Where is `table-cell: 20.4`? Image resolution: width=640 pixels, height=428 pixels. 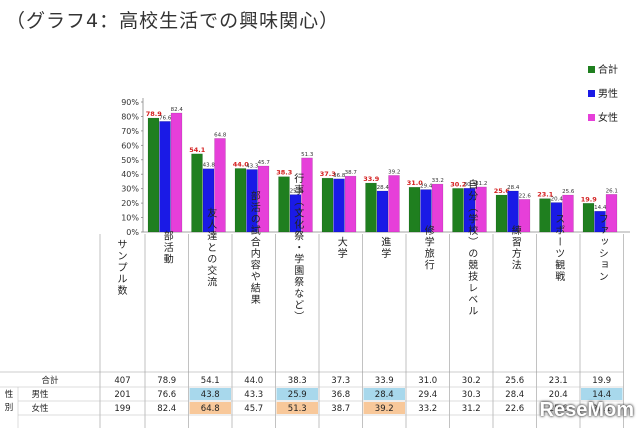
table-cell: 20.4 is located at coordinates (558, 395).